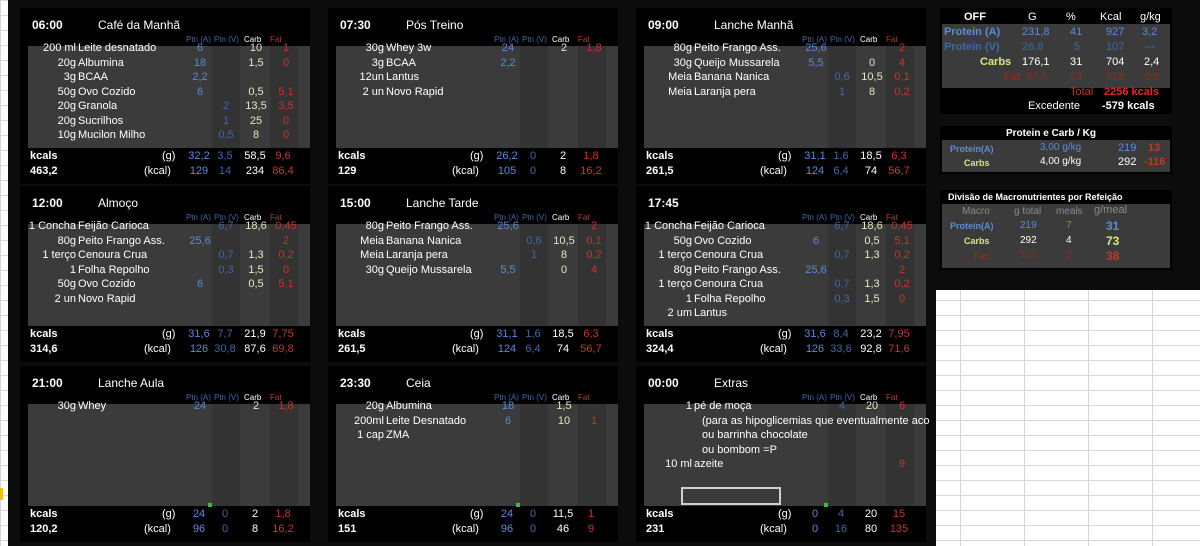 This screenshot has width=1200, height=546. Describe the element at coordinates (678, 464) in the screenshot. I see `item-qty: 10 ml` at that location.